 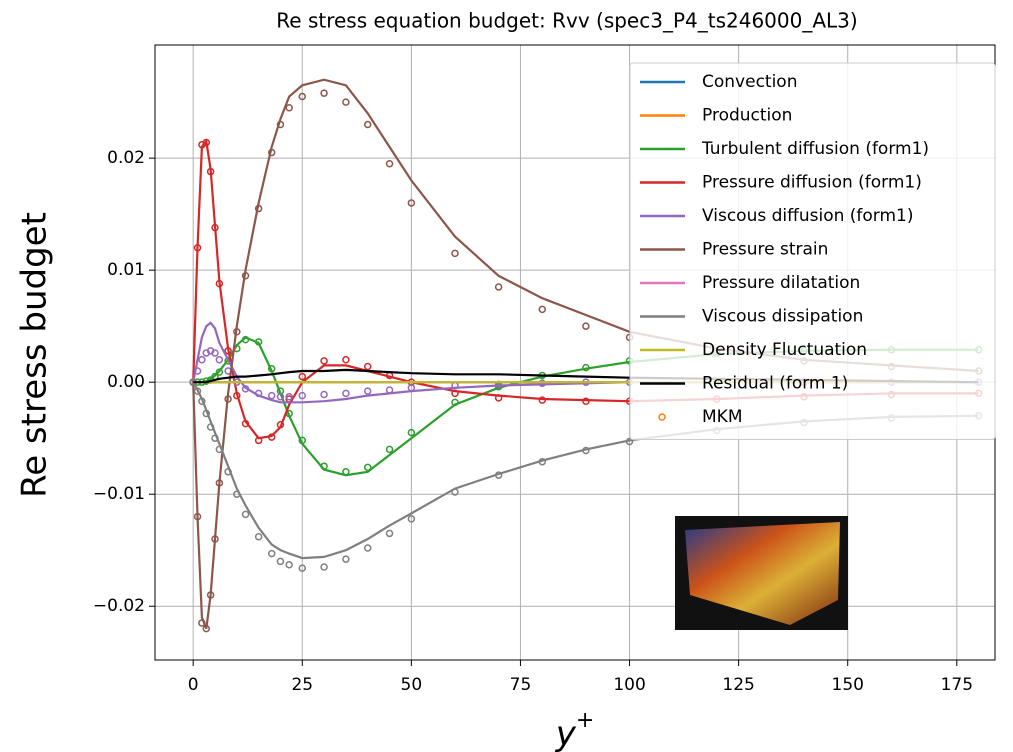 What do you see at coordinates (566, 733) in the screenshot?
I see `x-label-base: y` at bounding box center [566, 733].